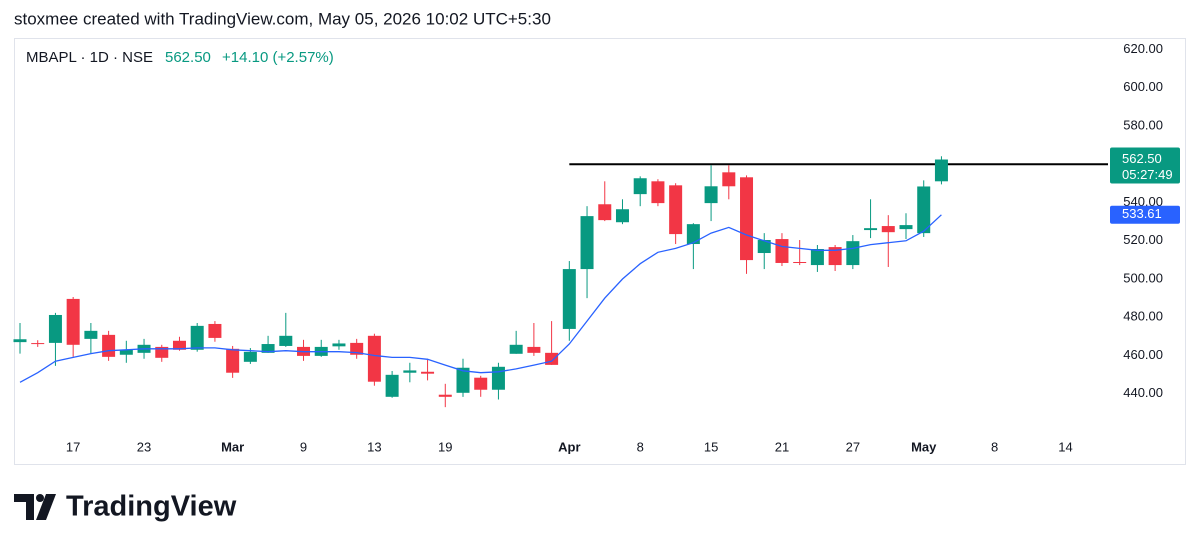 The width and height of the screenshot is (1200, 548). Describe the element at coordinates (151, 507) in the screenshot. I see `brand: TradingView` at that location.